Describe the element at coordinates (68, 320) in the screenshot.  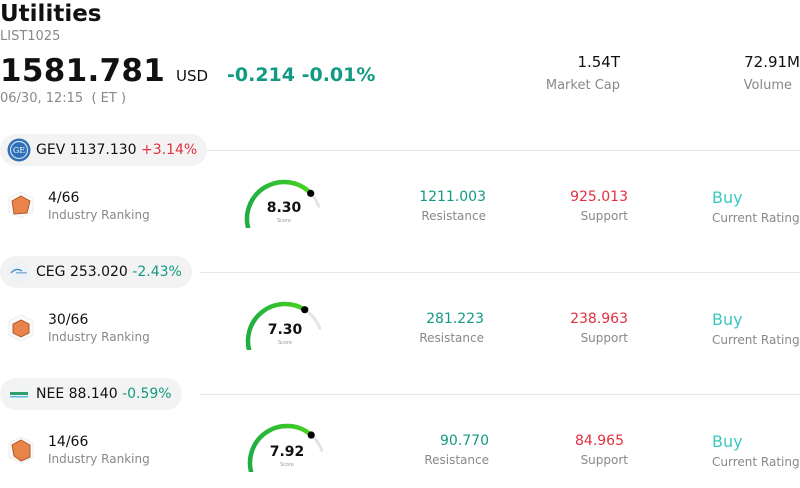
I see `industry-rank: 30/66` at that location.